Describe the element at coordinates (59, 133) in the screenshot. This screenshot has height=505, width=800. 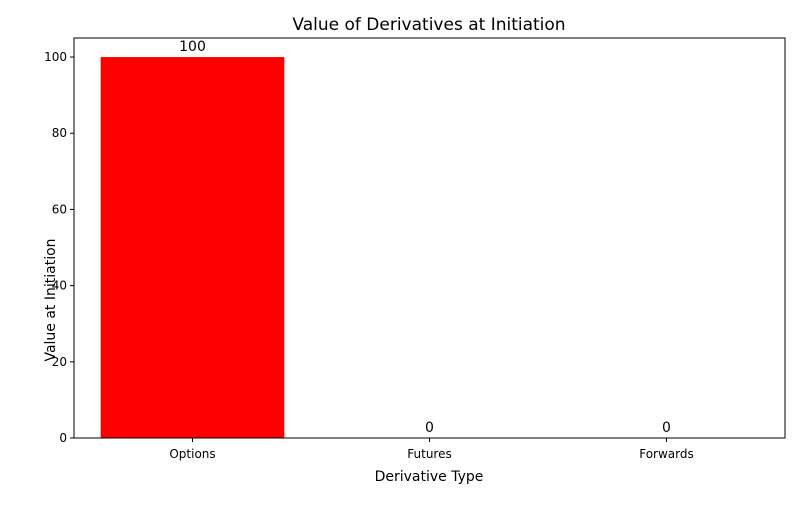
I see `y-tick-label: 80` at that location.